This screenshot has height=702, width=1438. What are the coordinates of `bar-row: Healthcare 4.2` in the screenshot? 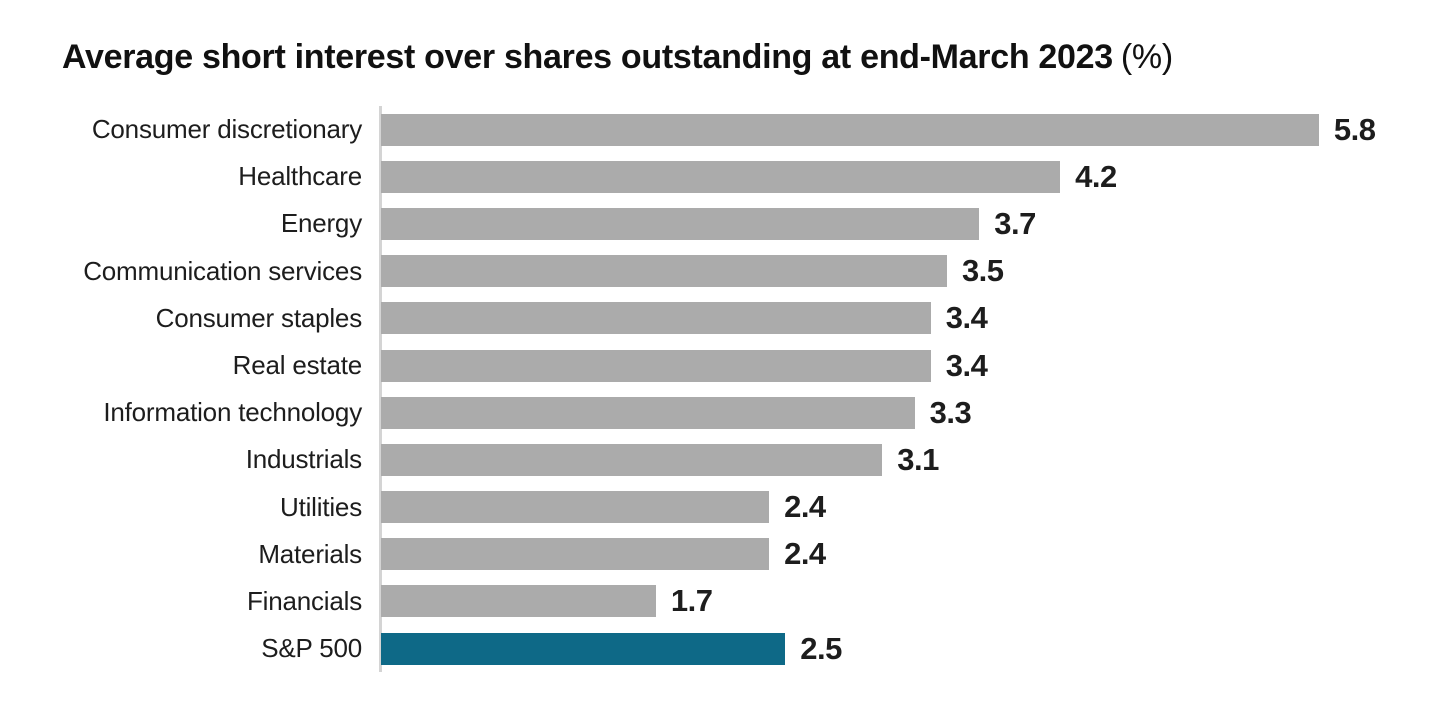 It's located at (719, 176).